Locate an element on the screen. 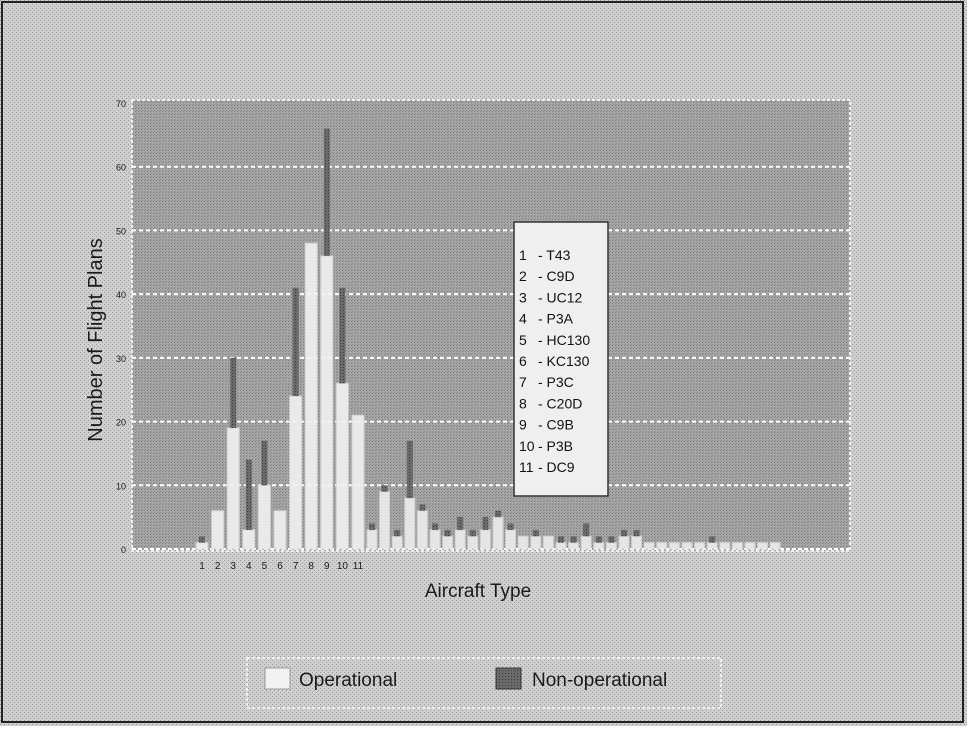 This screenshot has height=731, width=967. key-name-2: - C9D is located at coordinates (556, 276).